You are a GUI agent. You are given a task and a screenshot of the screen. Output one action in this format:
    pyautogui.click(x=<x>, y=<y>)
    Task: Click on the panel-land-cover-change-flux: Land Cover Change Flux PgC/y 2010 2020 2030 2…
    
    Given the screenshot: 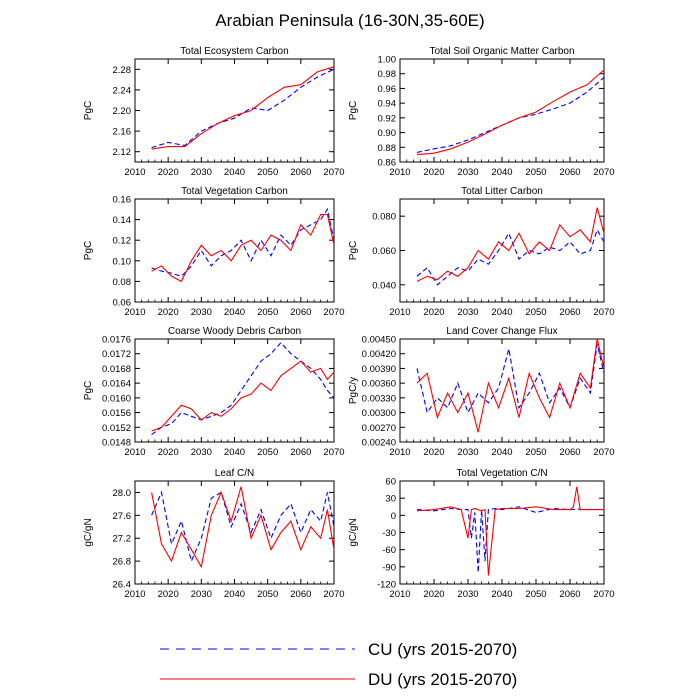 What is the action you would take?
    pyautogui.click(x=481, y=392)
    